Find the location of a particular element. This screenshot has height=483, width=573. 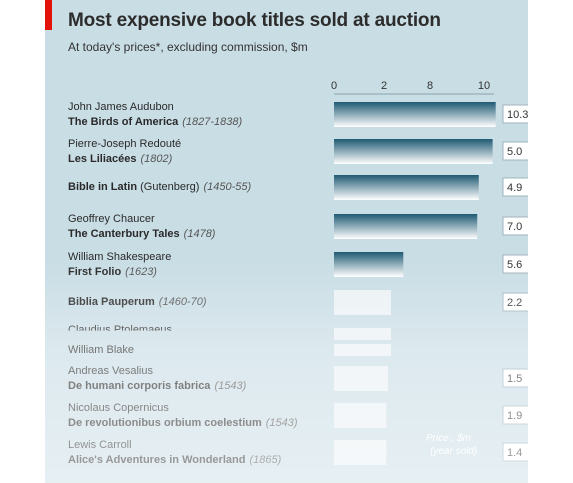

row-date-text: (1478) is located at coordinates (200, 234).